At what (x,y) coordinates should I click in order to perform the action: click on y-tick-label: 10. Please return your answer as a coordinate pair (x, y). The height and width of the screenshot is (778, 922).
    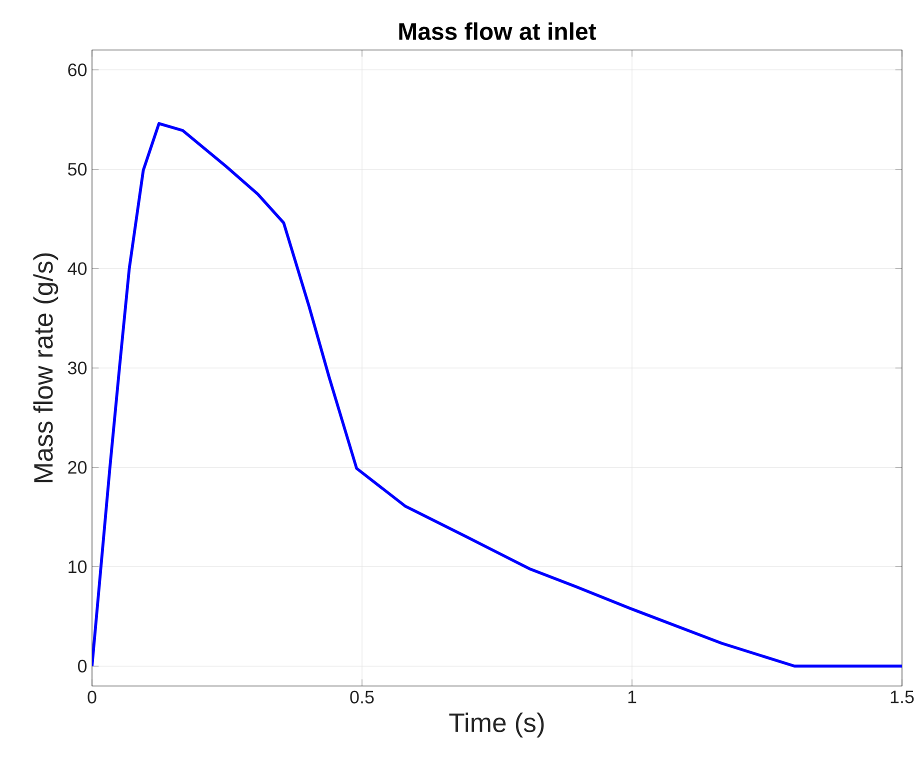
    Looking at the image, I should click on (77, 567).